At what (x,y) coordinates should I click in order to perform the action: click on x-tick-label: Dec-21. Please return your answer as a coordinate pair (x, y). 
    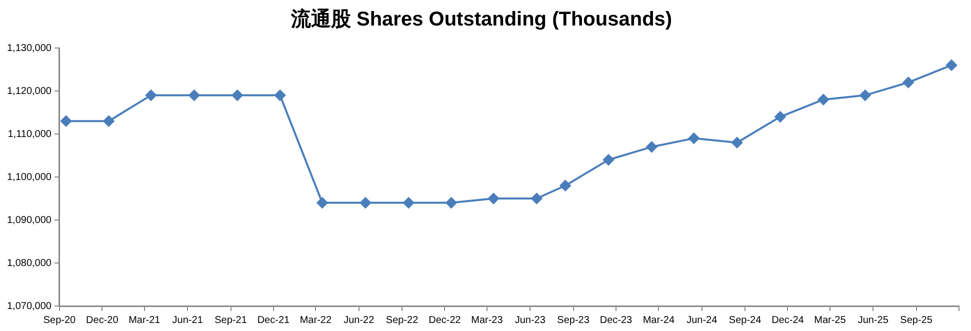
    Looking at the image, I should click on (273, 320).